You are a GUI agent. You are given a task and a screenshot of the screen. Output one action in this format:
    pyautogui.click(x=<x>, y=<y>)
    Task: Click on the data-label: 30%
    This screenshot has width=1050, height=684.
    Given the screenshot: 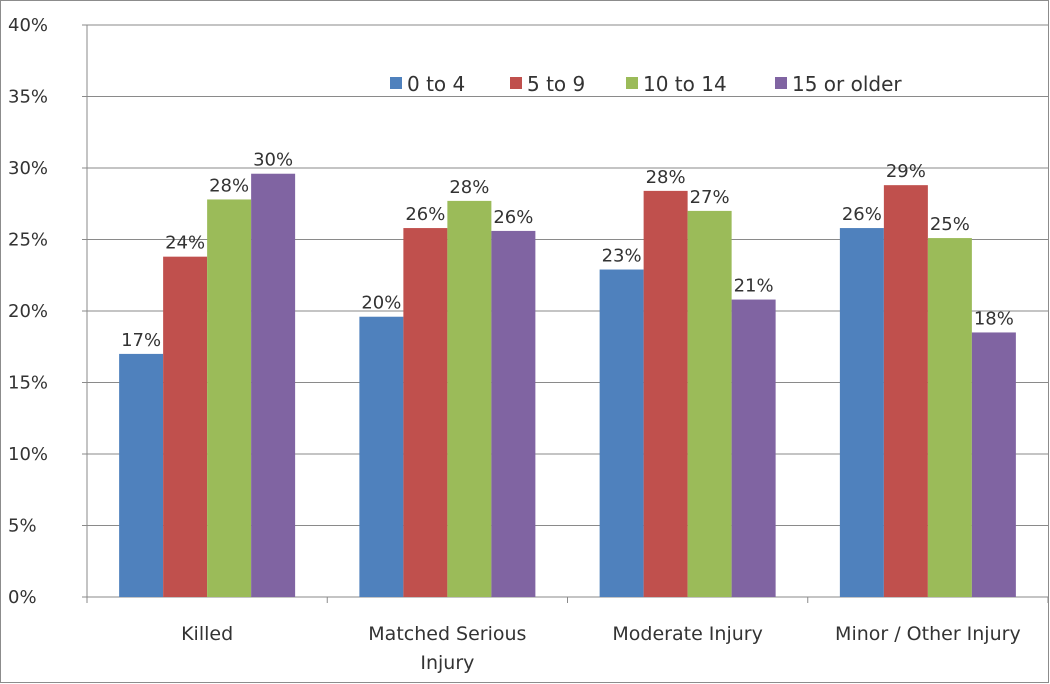 What is the action you would take?
    pyautogui.click(x=273, y=160)
    